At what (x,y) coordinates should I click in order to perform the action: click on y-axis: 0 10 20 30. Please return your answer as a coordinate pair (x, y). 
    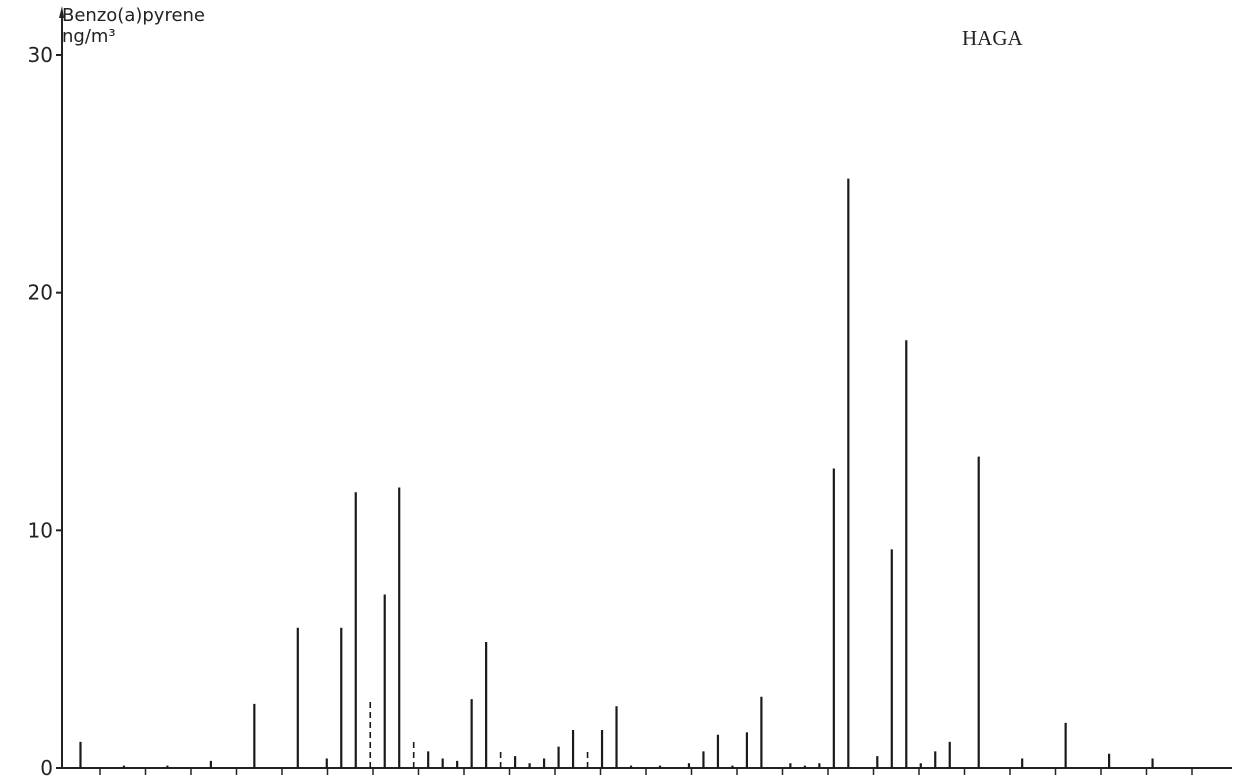
    Looking at the image, I should click on (46, 393).